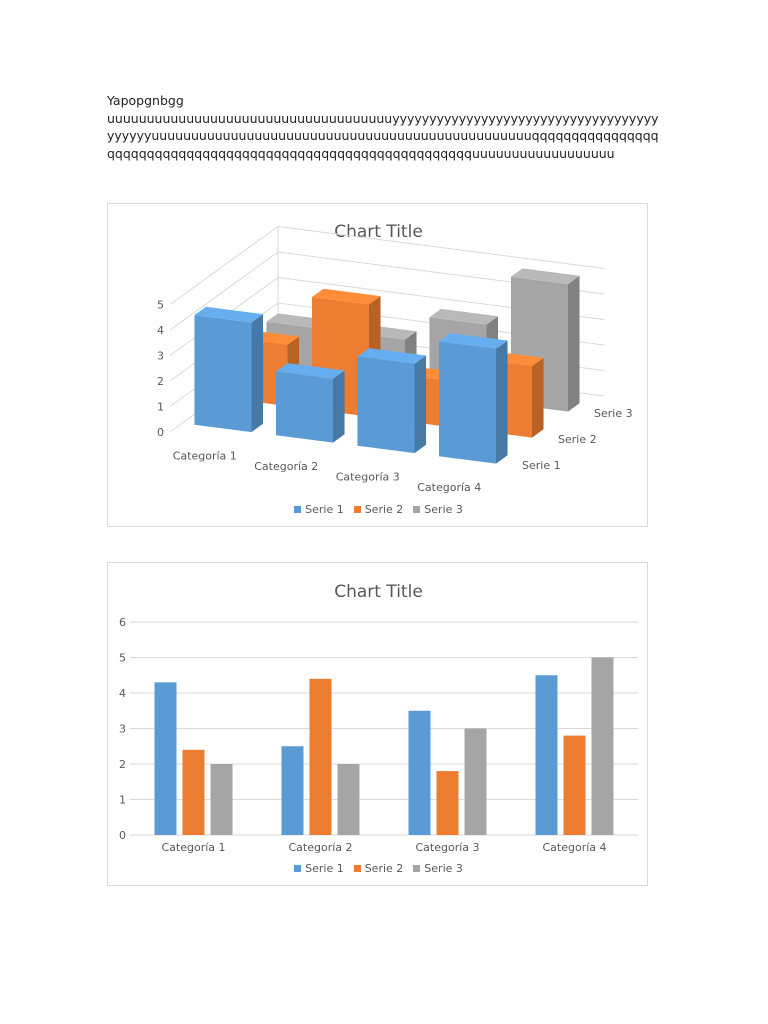  I want to click on chart-2d-legend-item-2: Serie 2, so click(378, 868).